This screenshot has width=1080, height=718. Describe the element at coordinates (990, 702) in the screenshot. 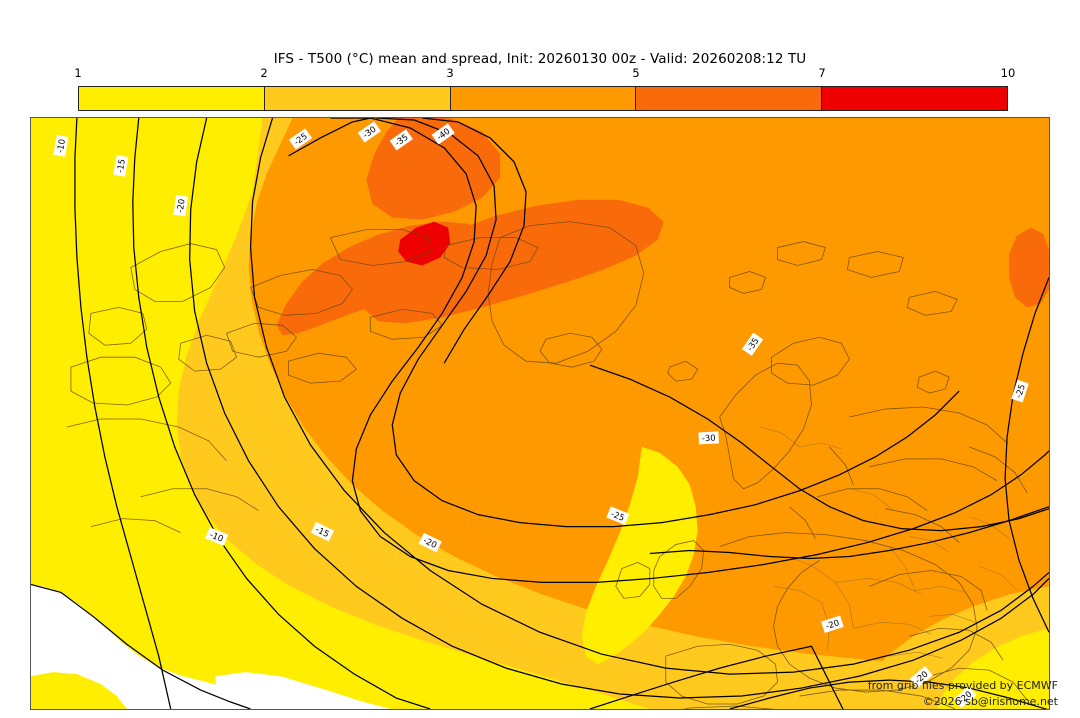

I see `credits-line-2: ©2026 sb@irishome.net` at that location.